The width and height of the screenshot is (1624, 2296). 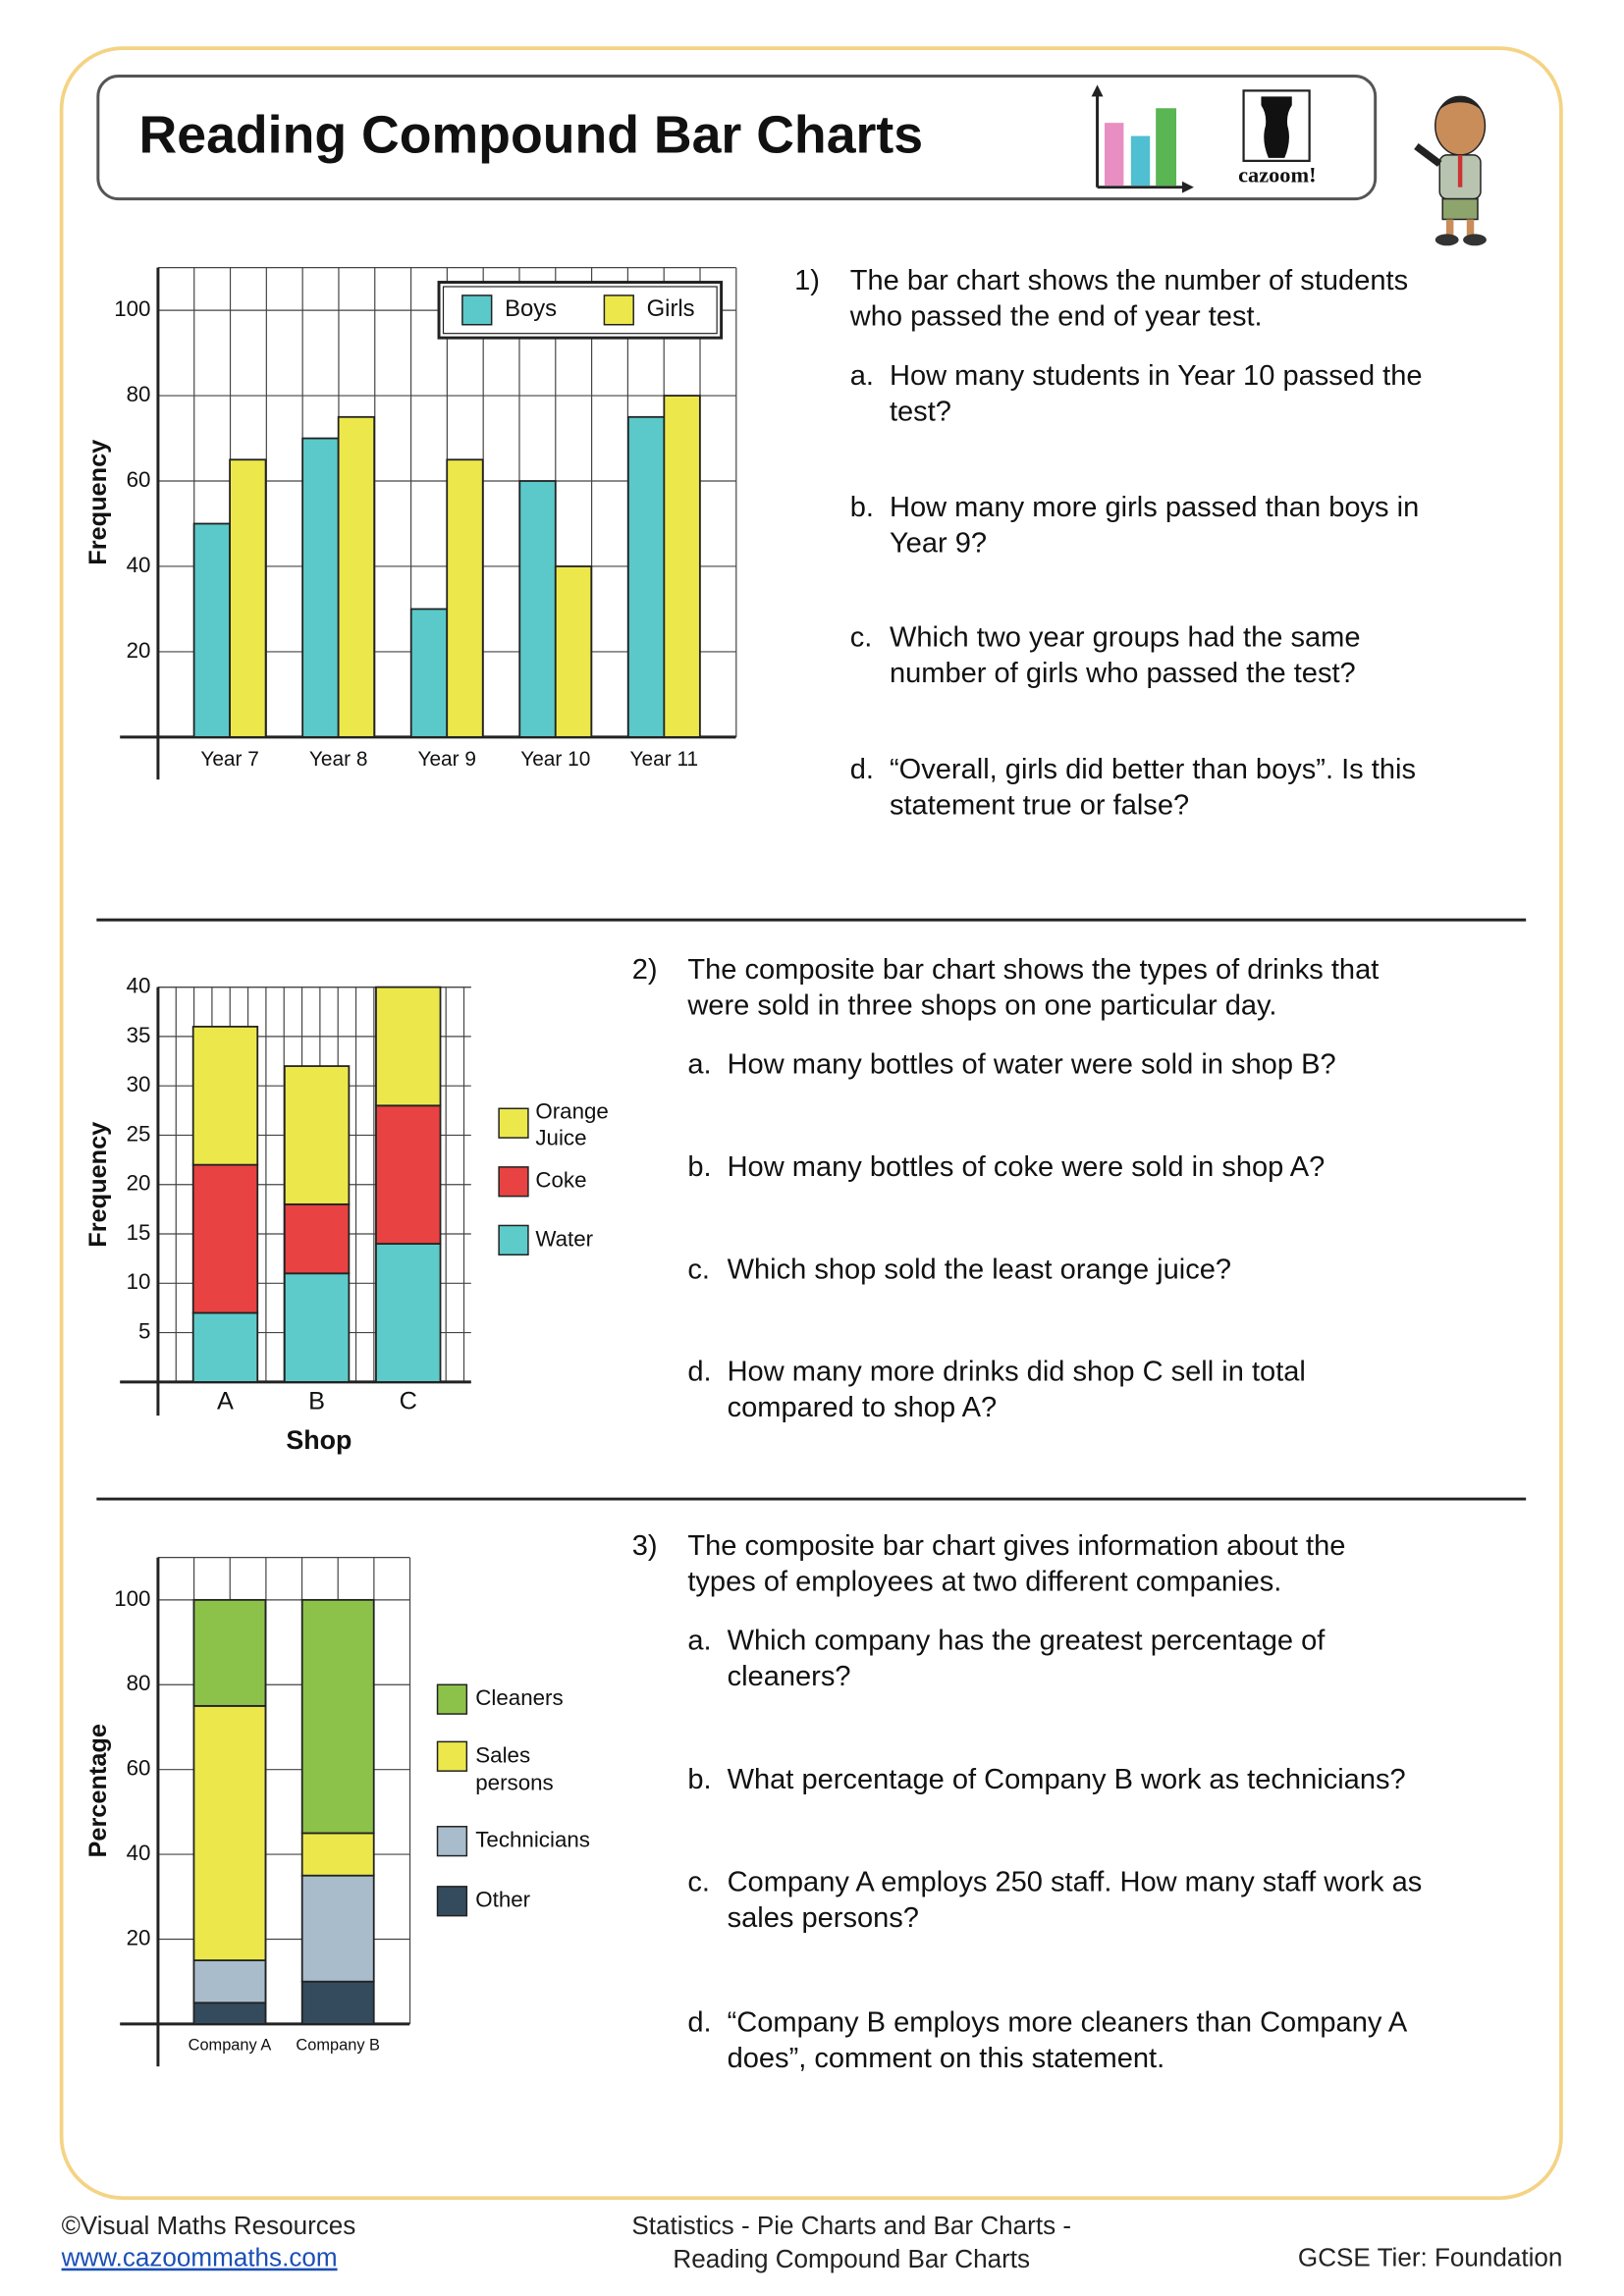 I want to click on part-text: compared to shop A?, so click(x=863, y=1407).